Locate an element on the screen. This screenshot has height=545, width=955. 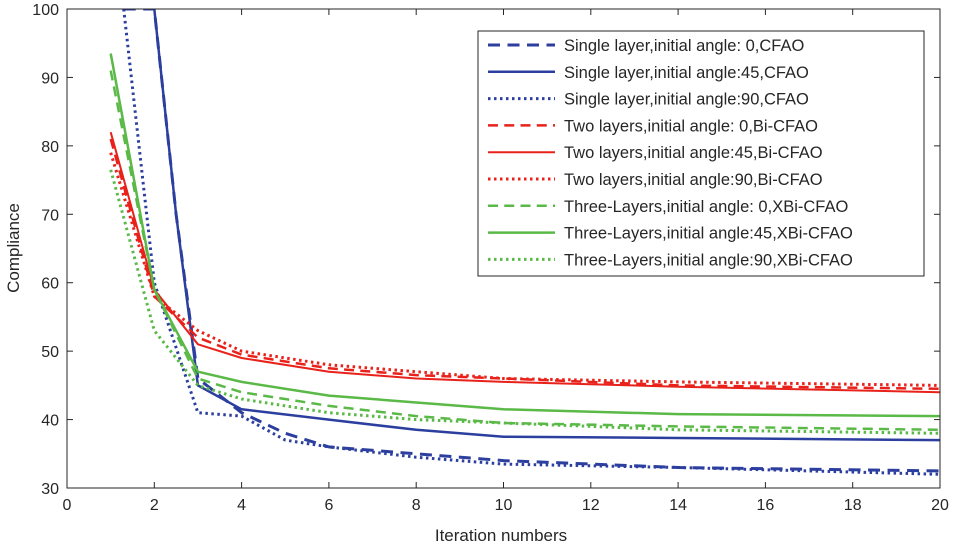
x-tick-label: 16 is located at coordinates (766, 505).